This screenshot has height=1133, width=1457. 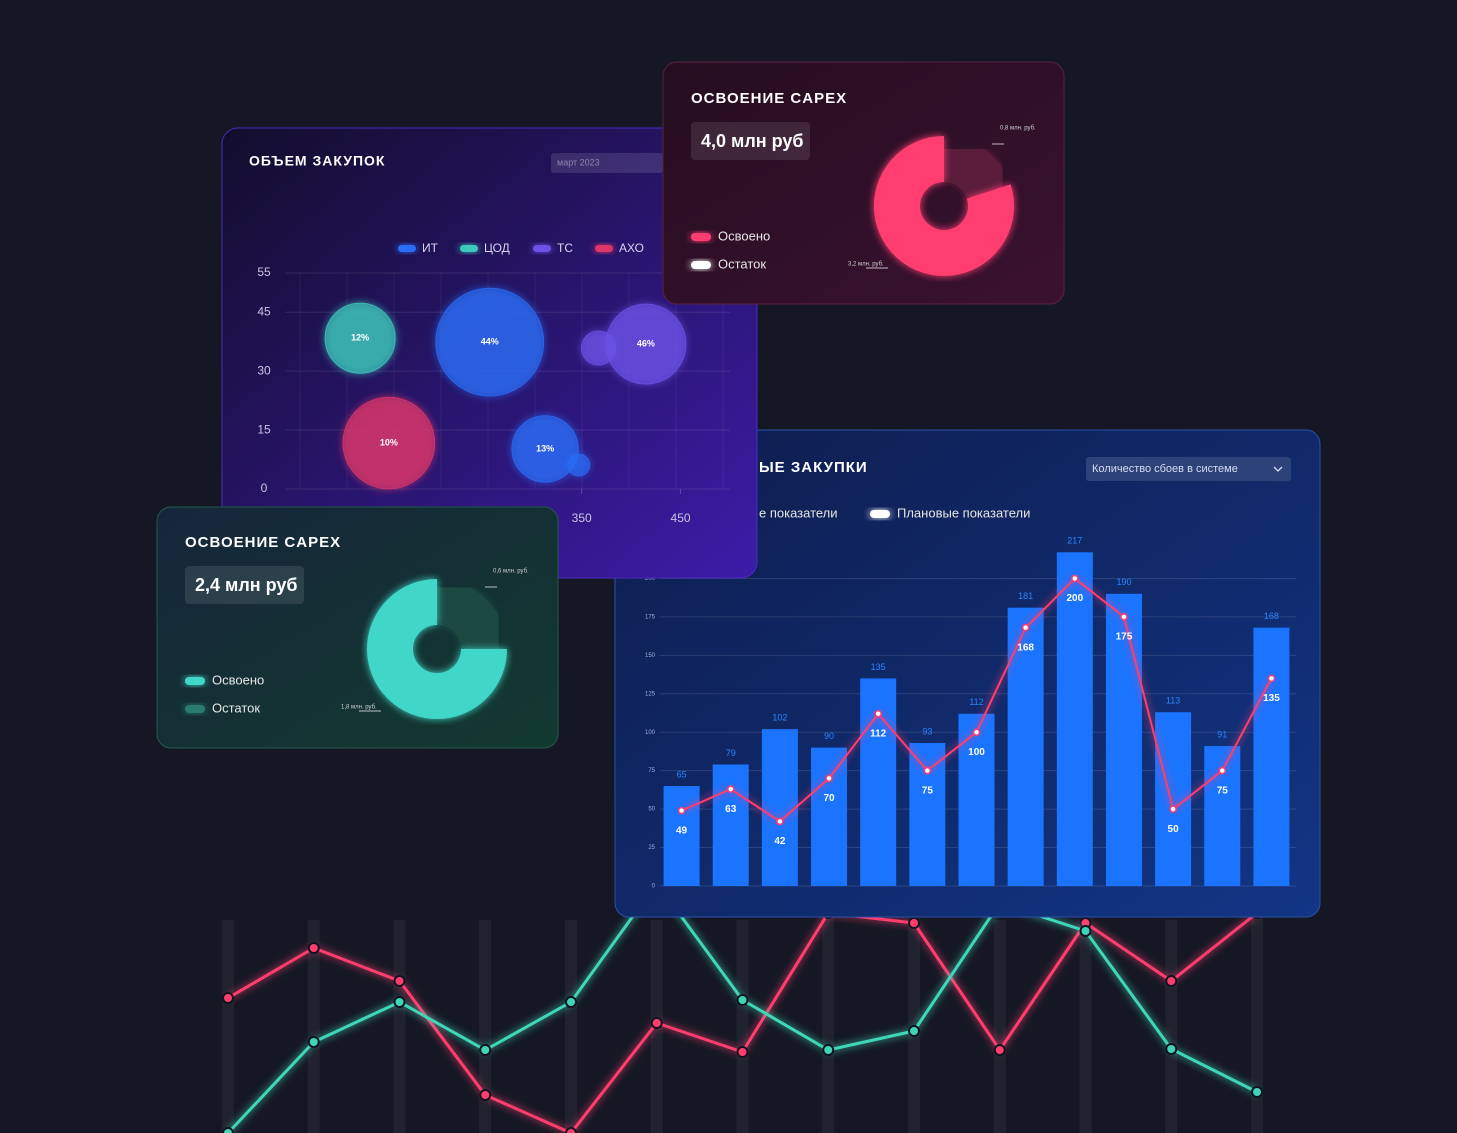 I want to click on chart-title: ОБЪЕМ ЗАКУПОК, so click(x=317, y=161).